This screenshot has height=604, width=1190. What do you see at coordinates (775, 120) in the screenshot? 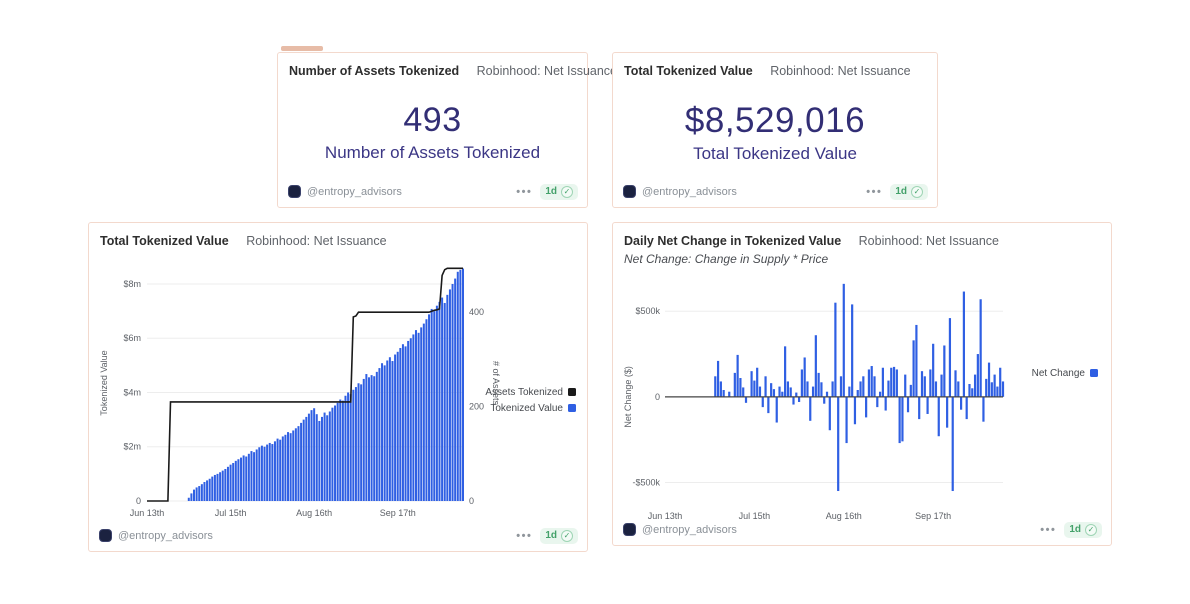
I see `kpi-value: $8,529,016` at bounding box center [775, 120].